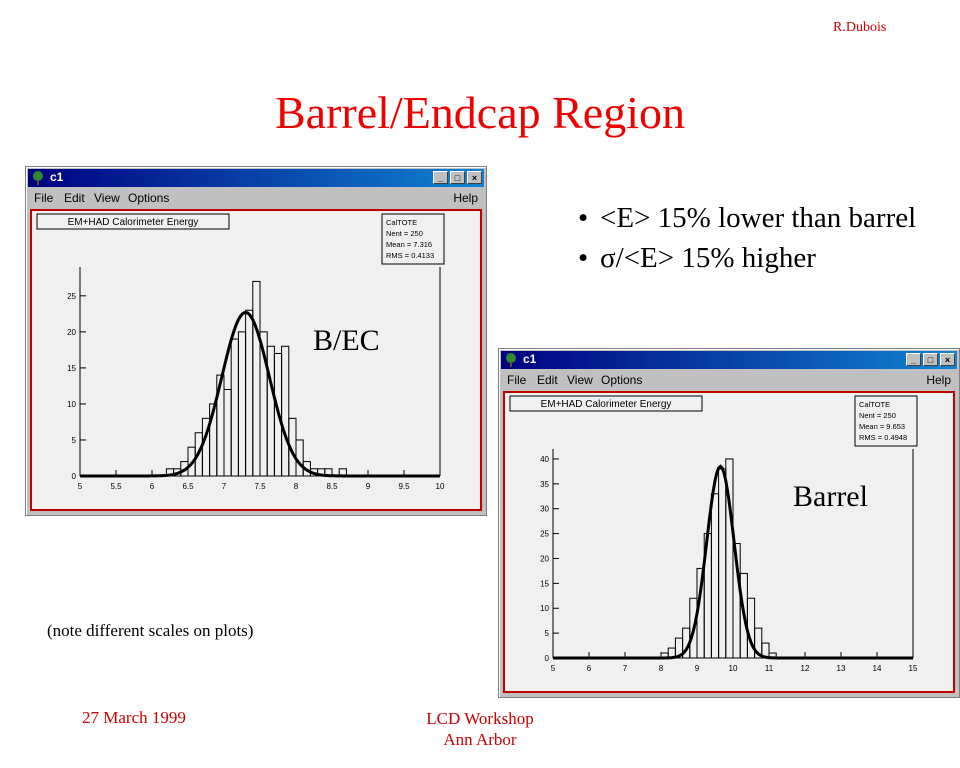 This screenshot has height=768, width=960. What do you see at coordinates (758, 218) in the screenshot?
I see `bullet-text: <E> 15% lower than barrel` at bounding box center [758, 218].